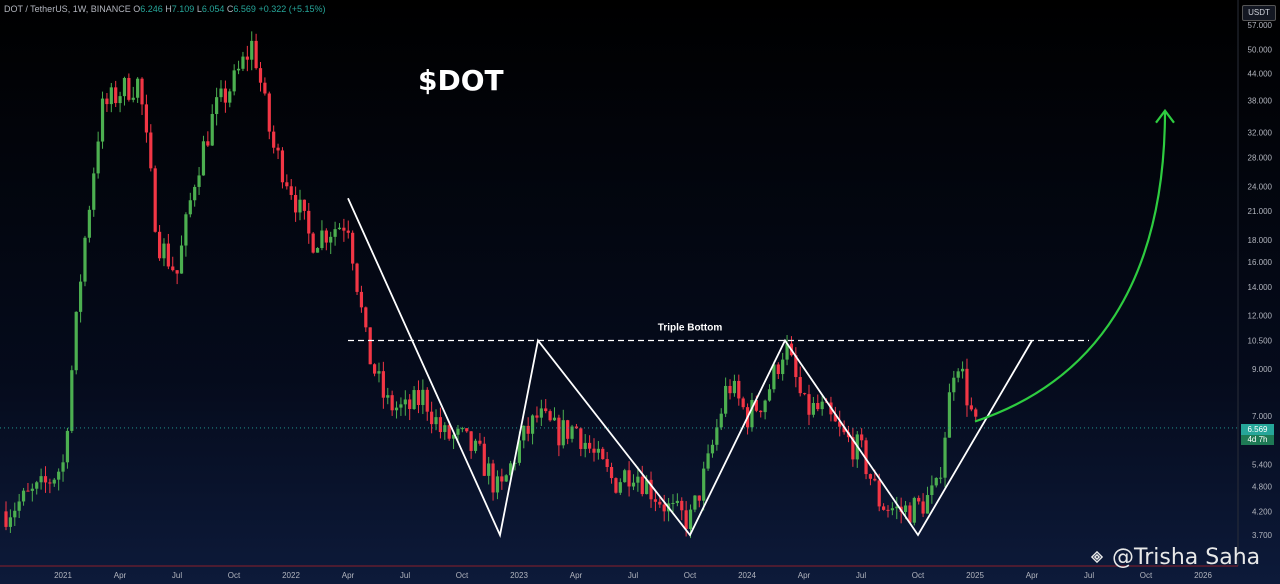 This screenshot has width=1280, height=584. I want to click on price-tick-label: 16.000, so click(1260, 262).